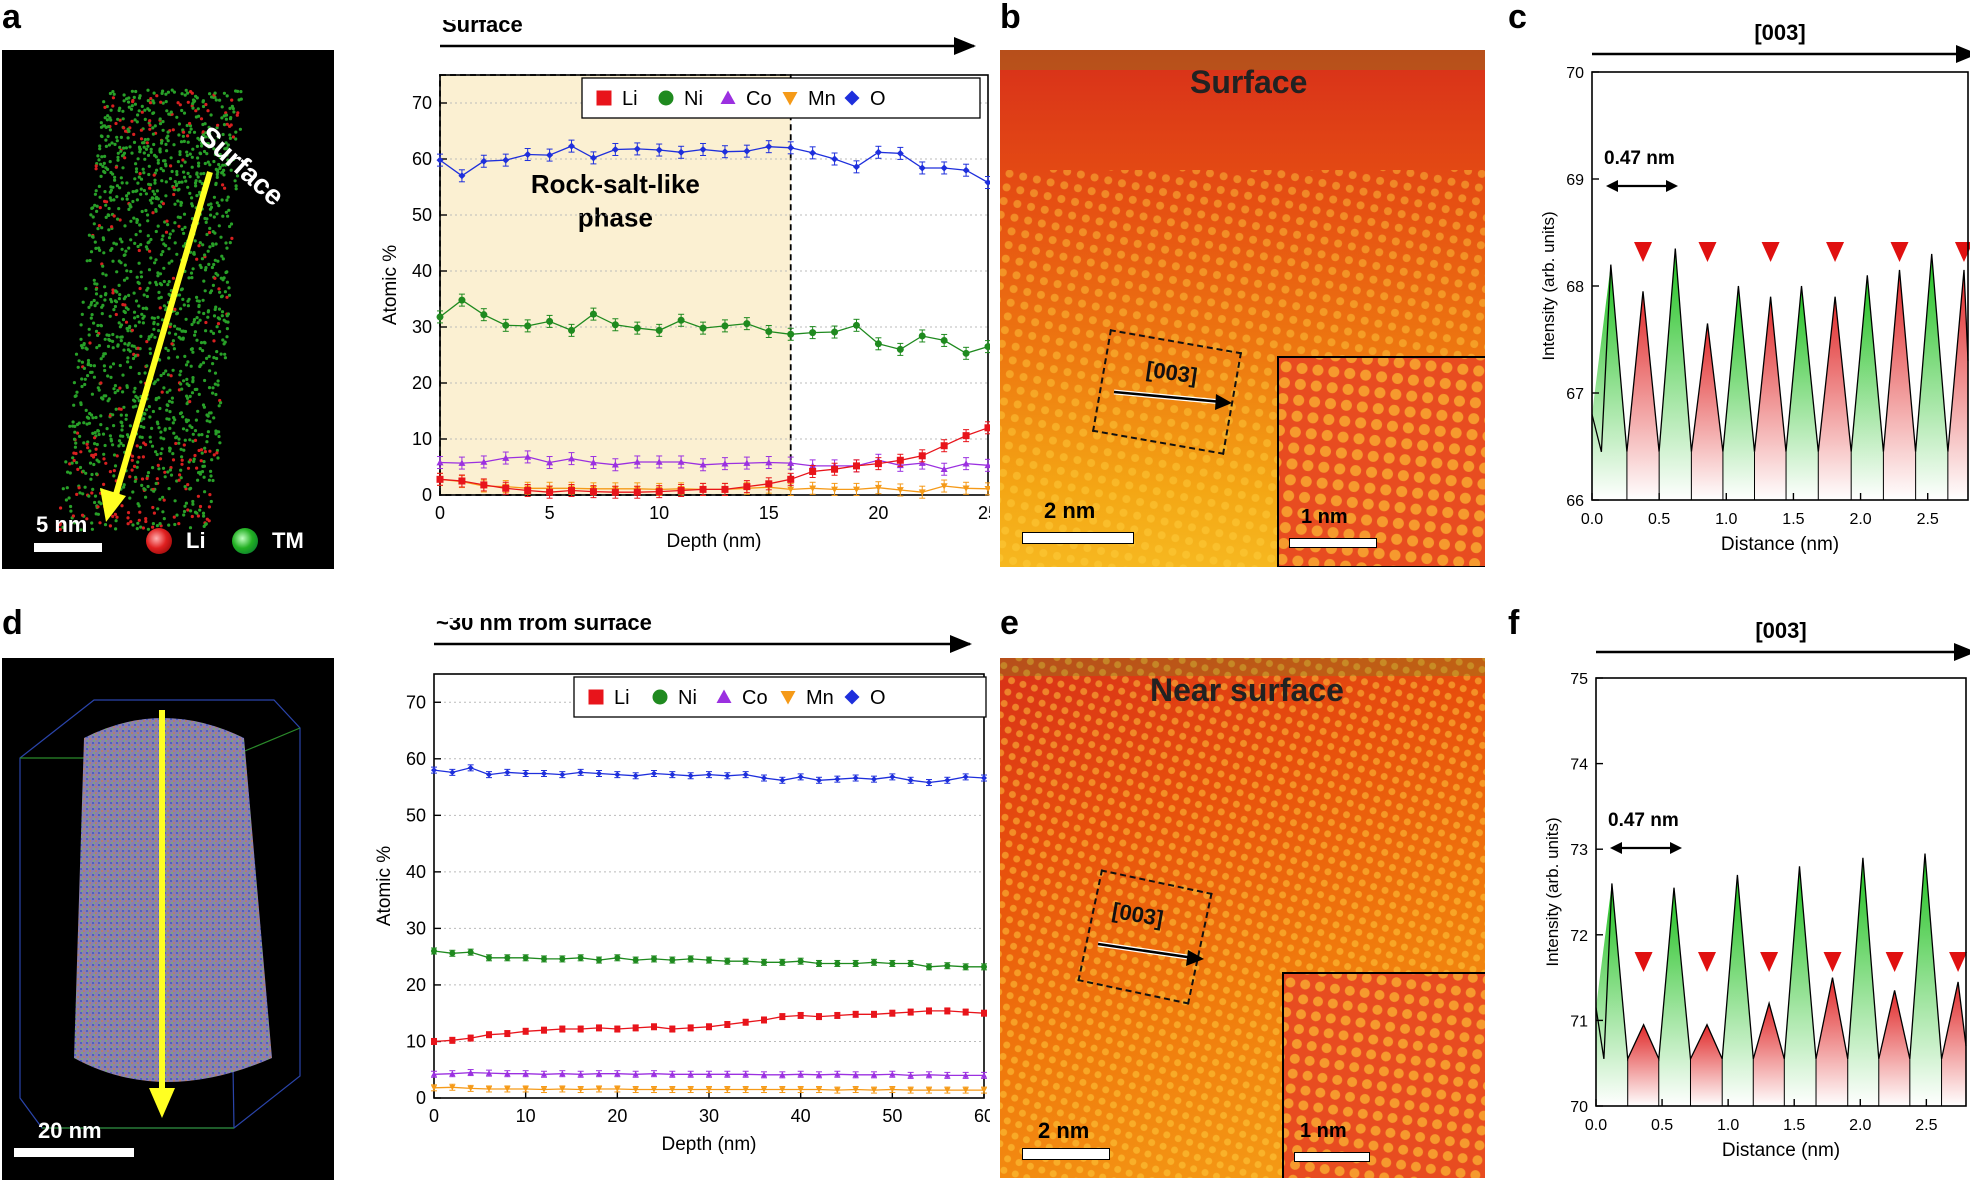 The image size is (1971, 1182). I want to click on legend-label-o: O, so click(878, 698).